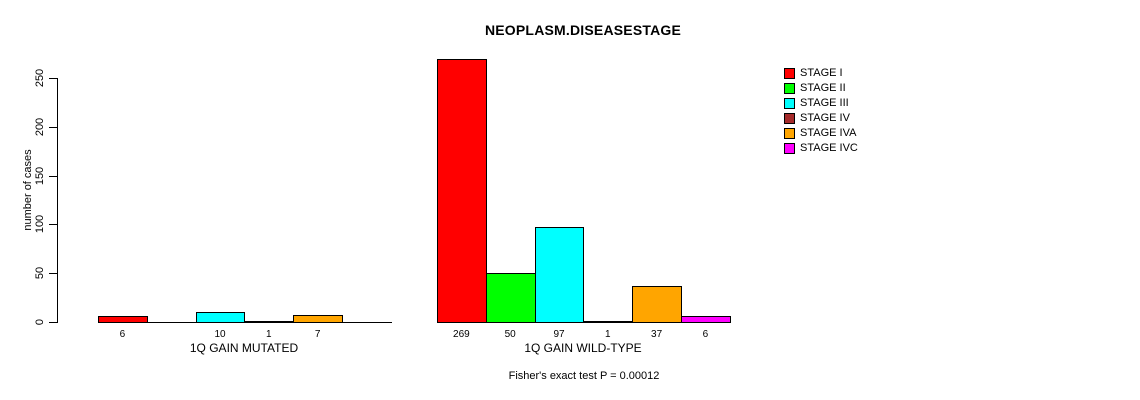 This screenshot has width=1140, height=400. I want to click on legend-swatch-stage-iii, so click(789, 103).